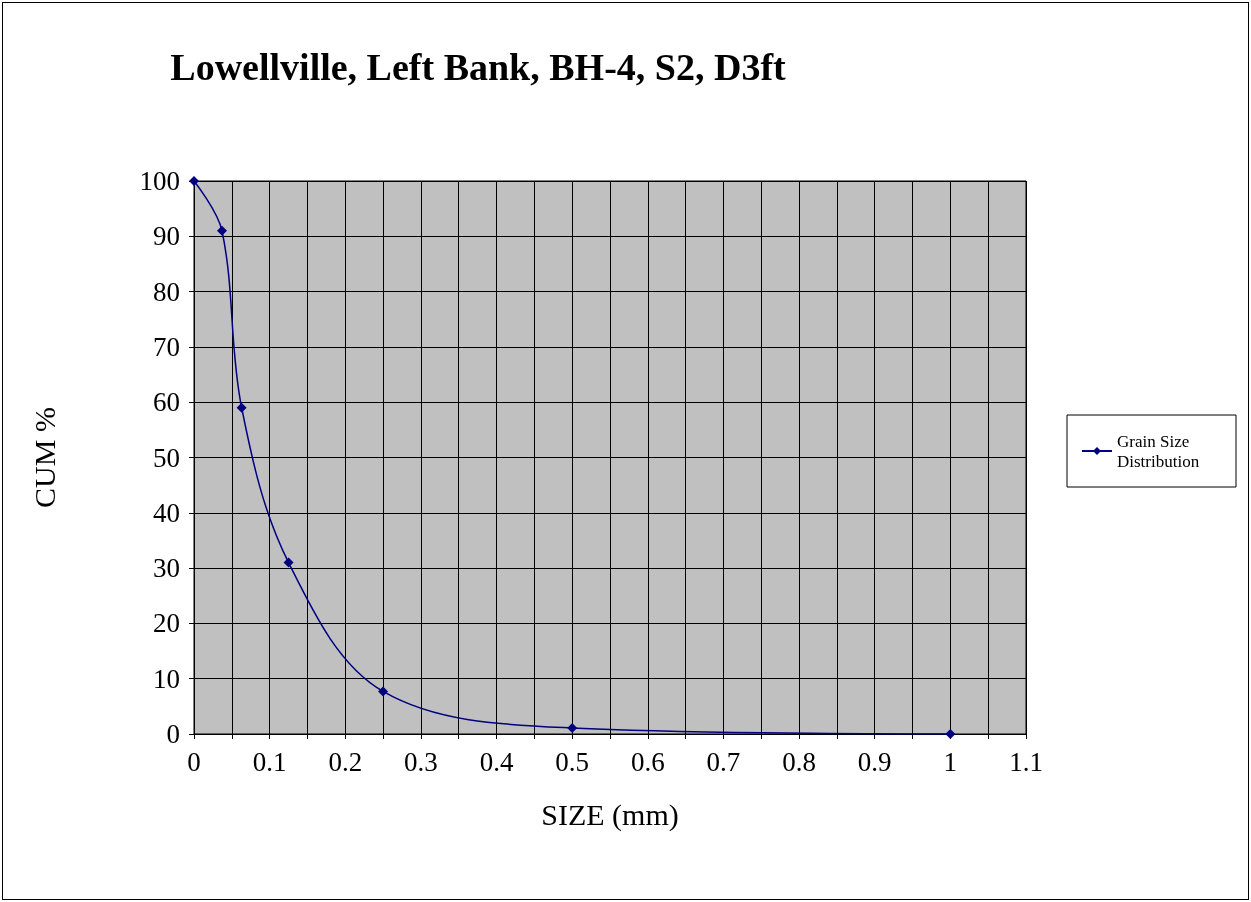  What do you see at coordinates (166, 623) in the screenshot?
I see `y-tick-label: 20` at bounding box center [166, 623].